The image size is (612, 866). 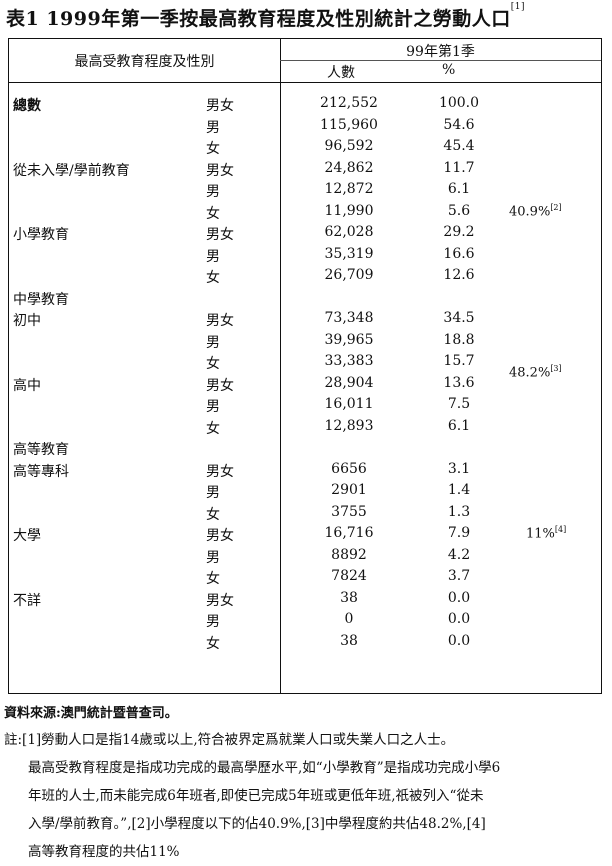 I want to click on percent-cell: 15.7, so click(x=459, y=361).